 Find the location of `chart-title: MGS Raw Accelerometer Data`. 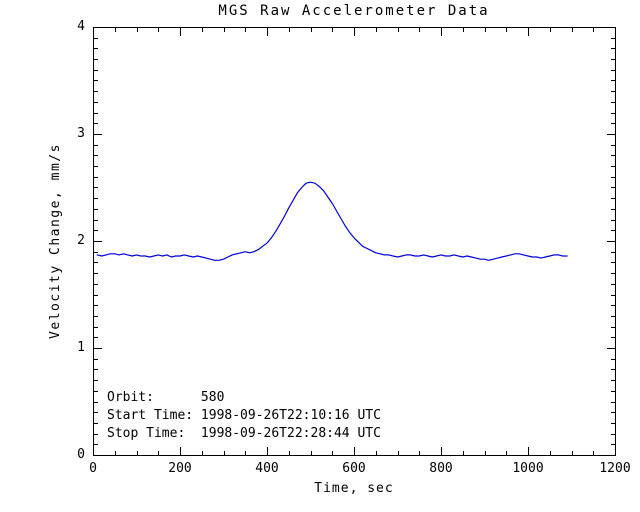

chart-title: MGS Raw Accelerometer Data is located at coordinates (354, 11).